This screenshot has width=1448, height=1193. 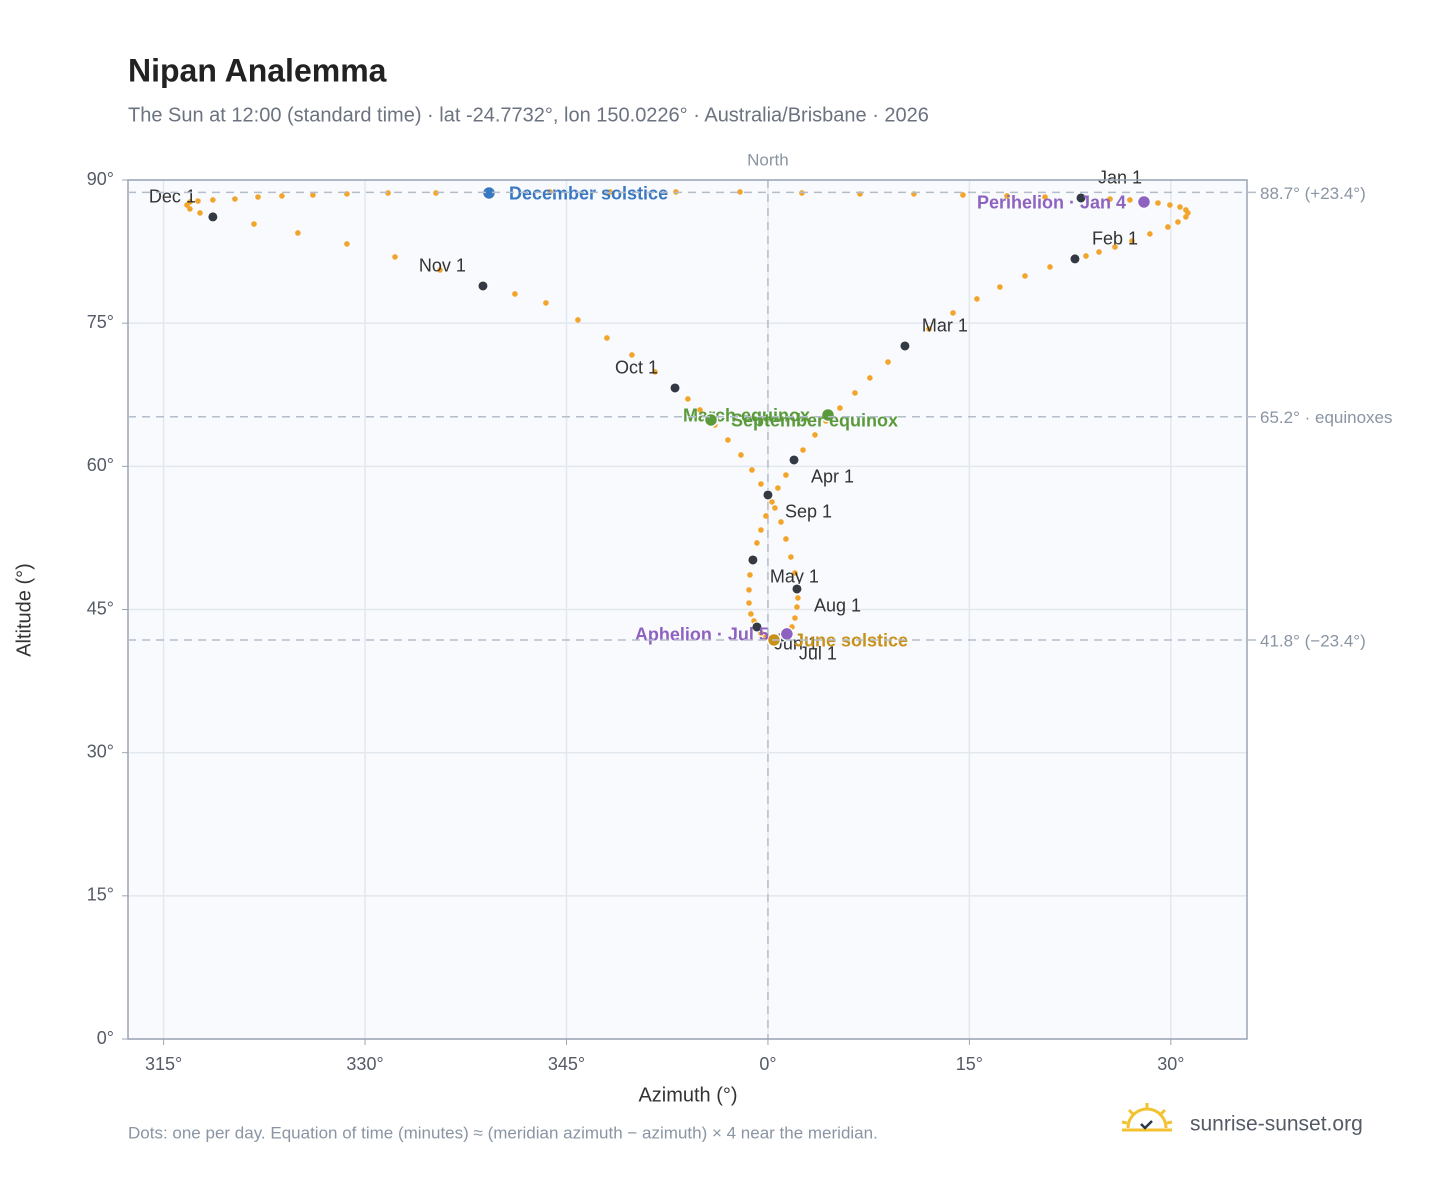 I want to click on reference-label: 65.2° · equinoxes, so click(x=1326, y=417).